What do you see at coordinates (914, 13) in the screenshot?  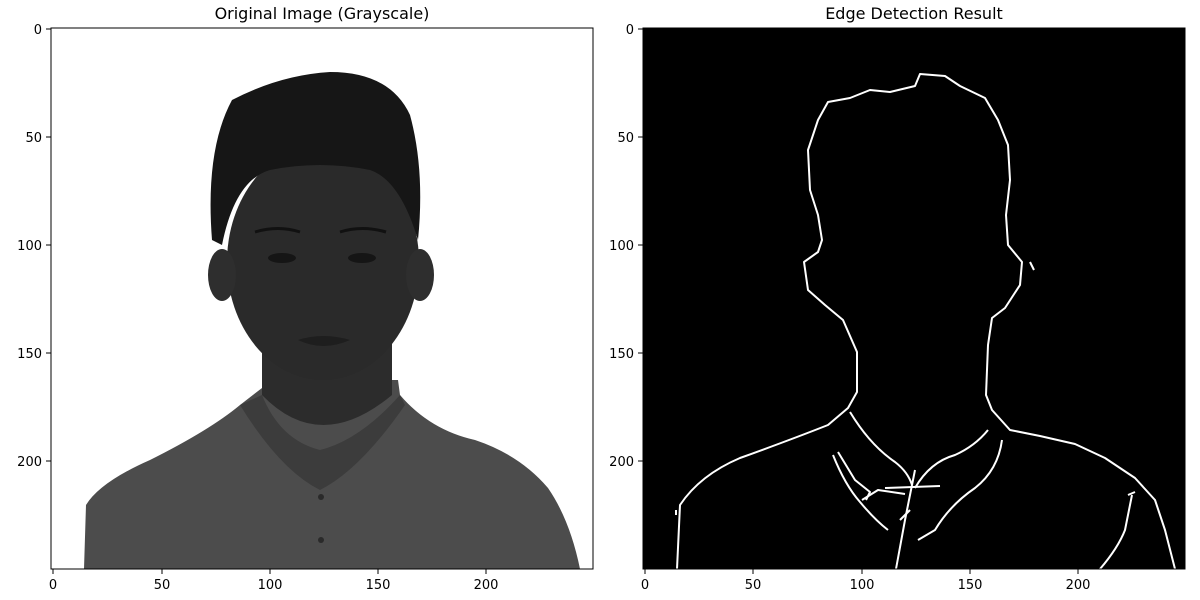 I see `panel-title: Edge Detection Result` at bounding box center [914, 13].